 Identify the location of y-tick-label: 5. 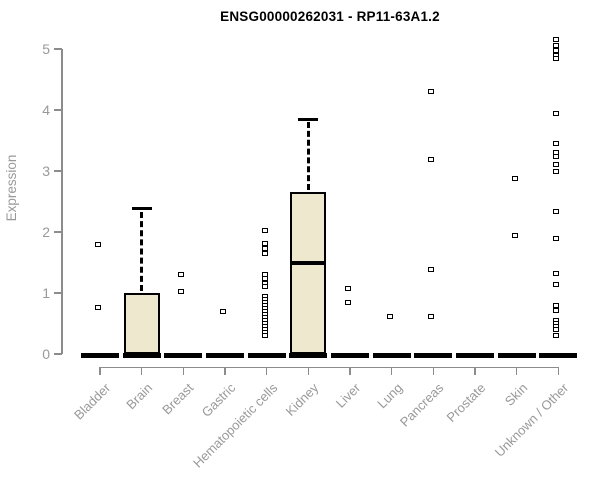
(46, 49).